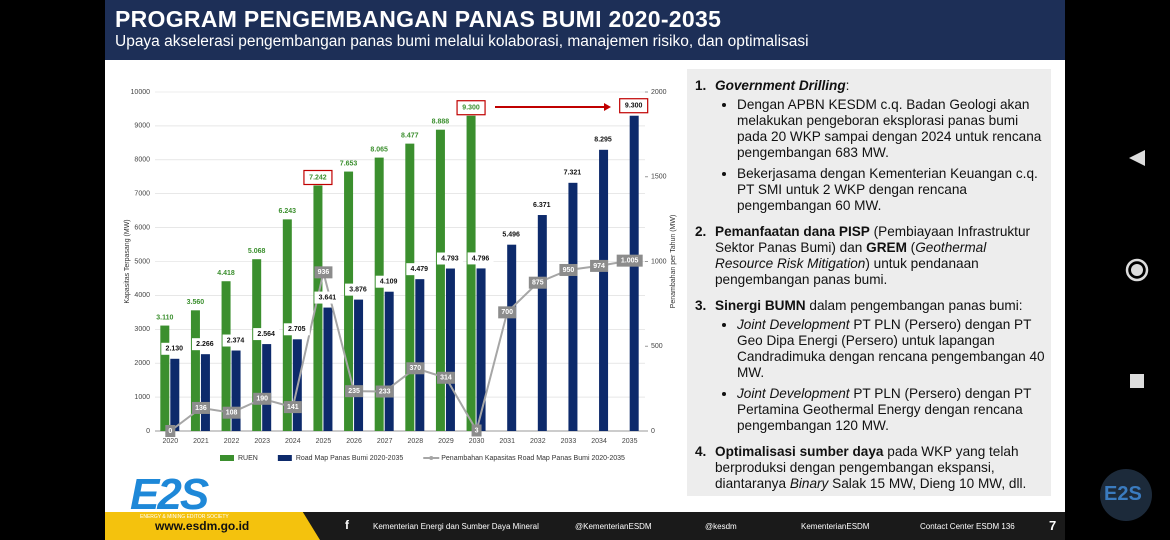  What do you see at coordinates (142, 295) in the screenshot?
I see `y-tick-label: 4000` at bounding box center [142, 295].